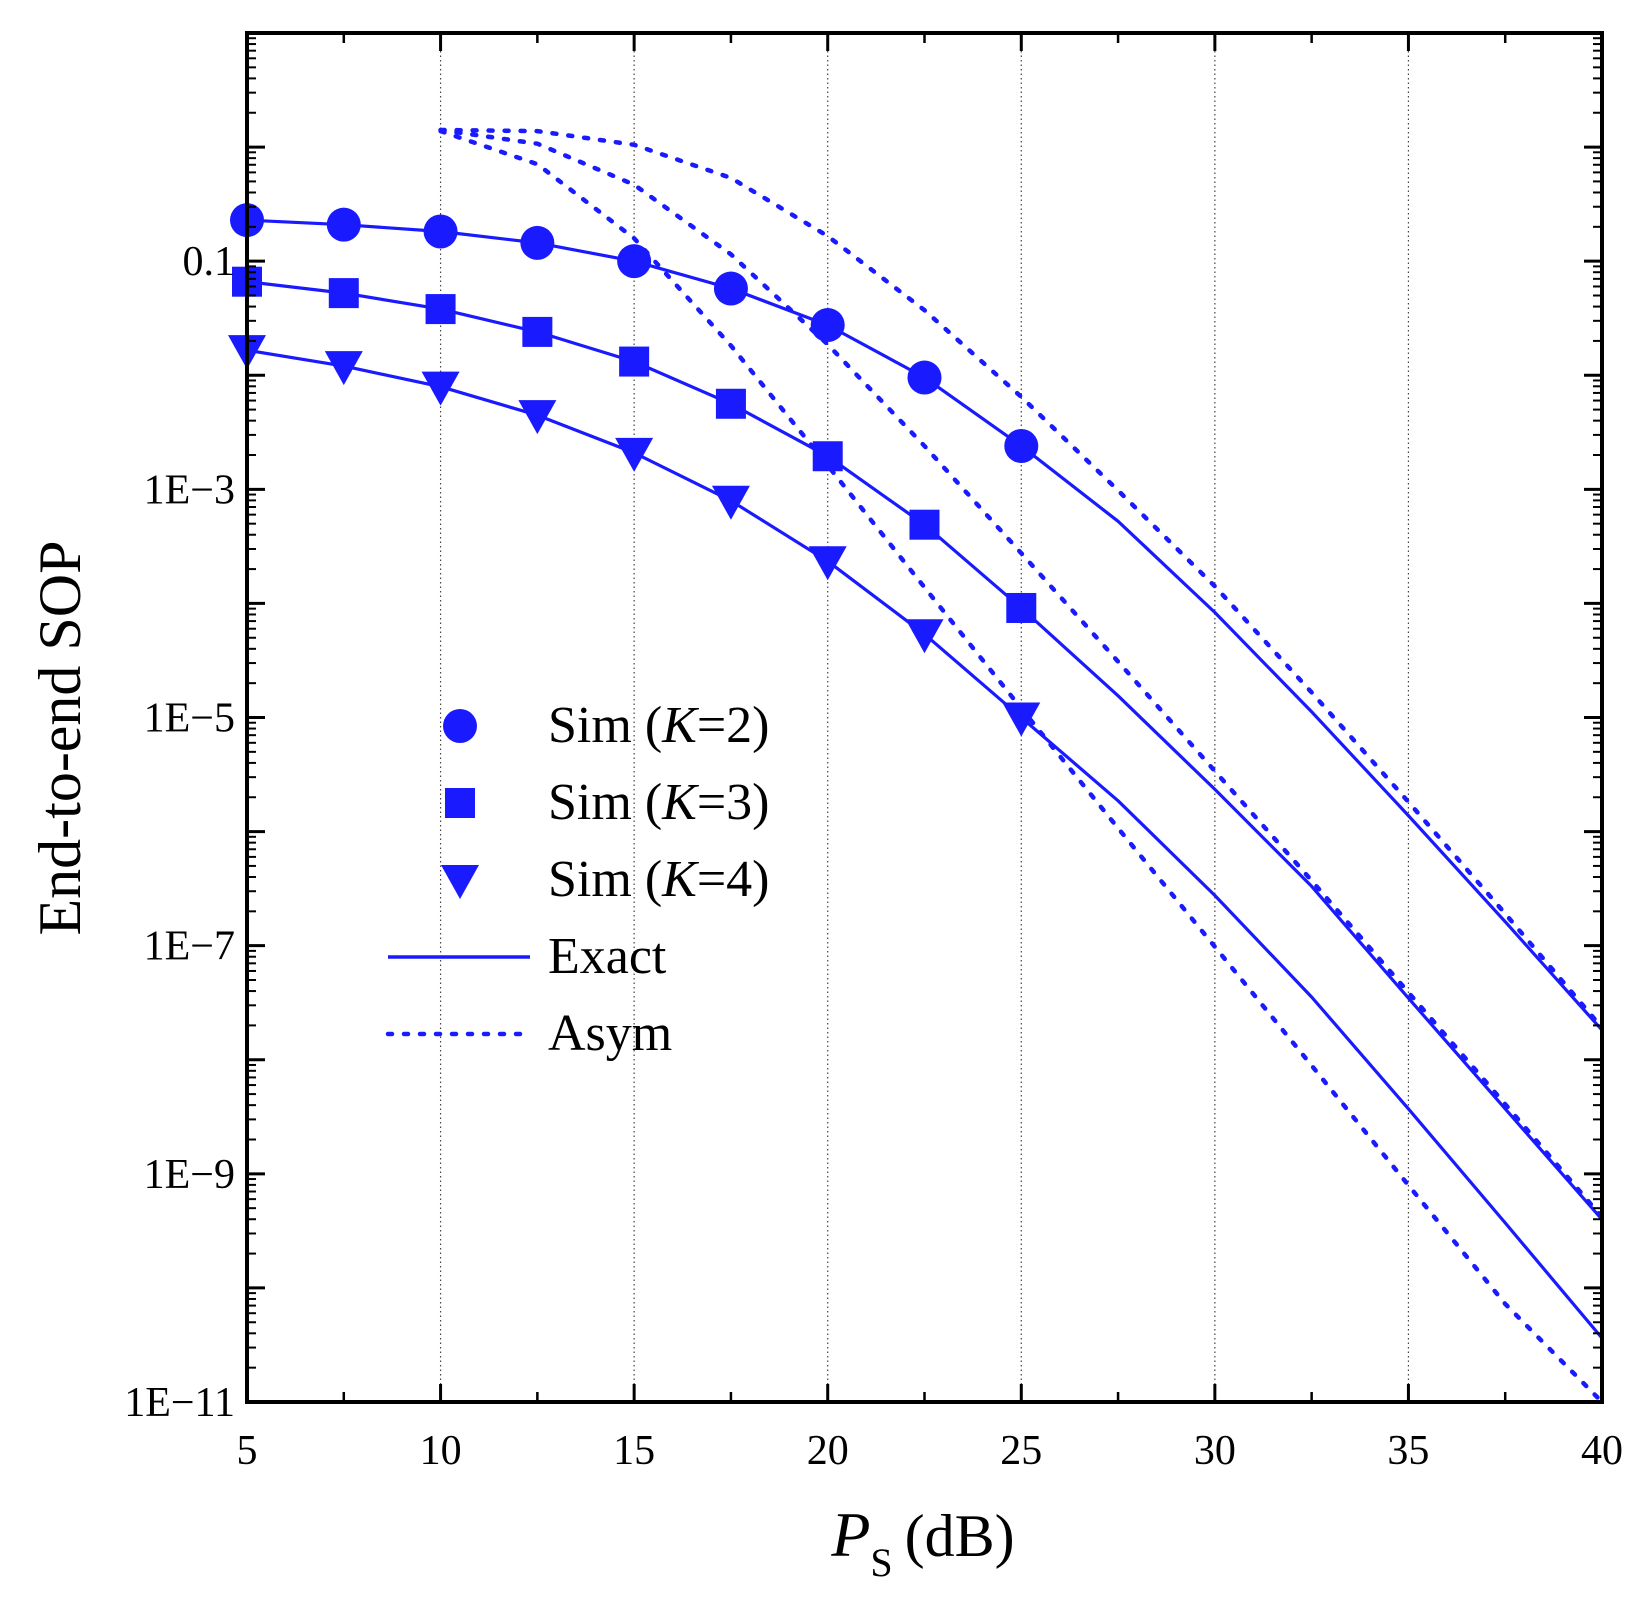 This screenshot has height=1616, width=1644. I want to click on legend-marker-circle, so click(460, 726).